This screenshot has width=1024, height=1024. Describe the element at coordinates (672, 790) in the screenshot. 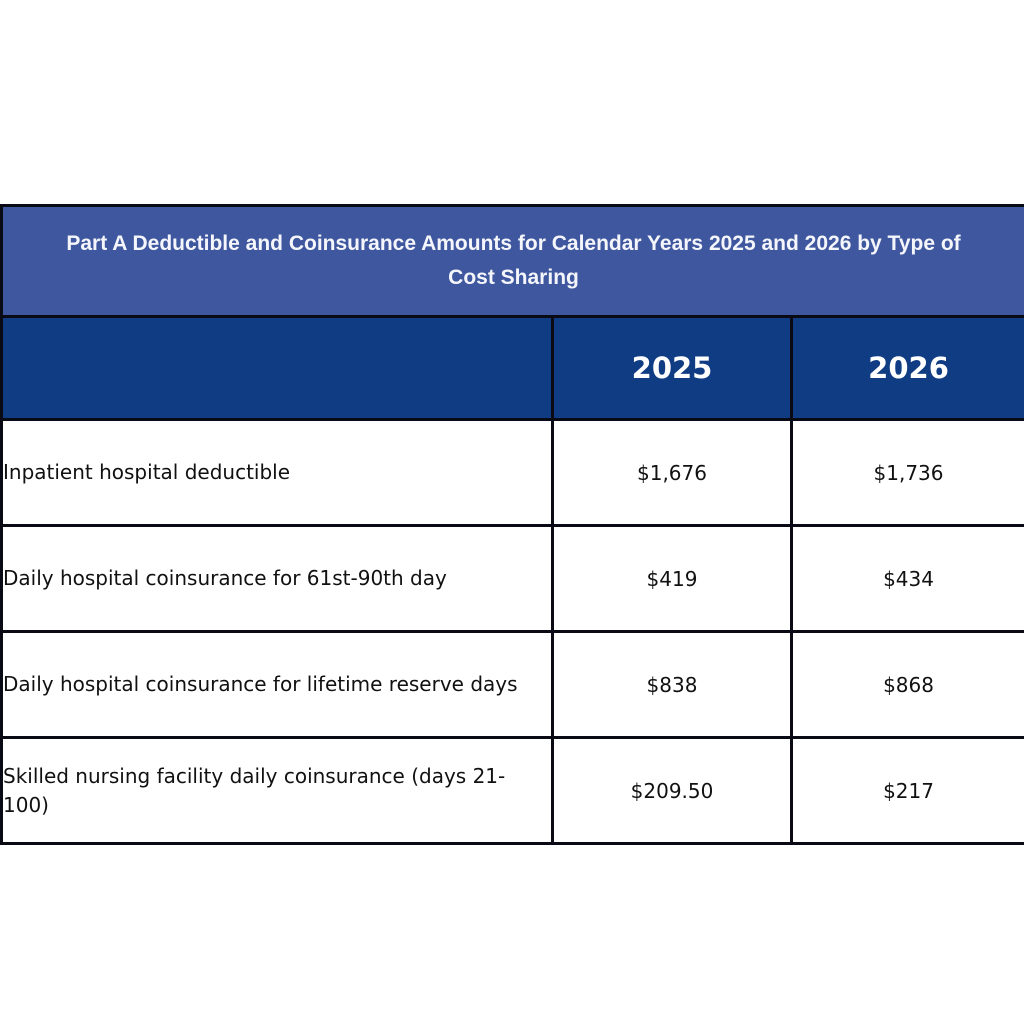

I see `value-2025: $209.50` at that location.